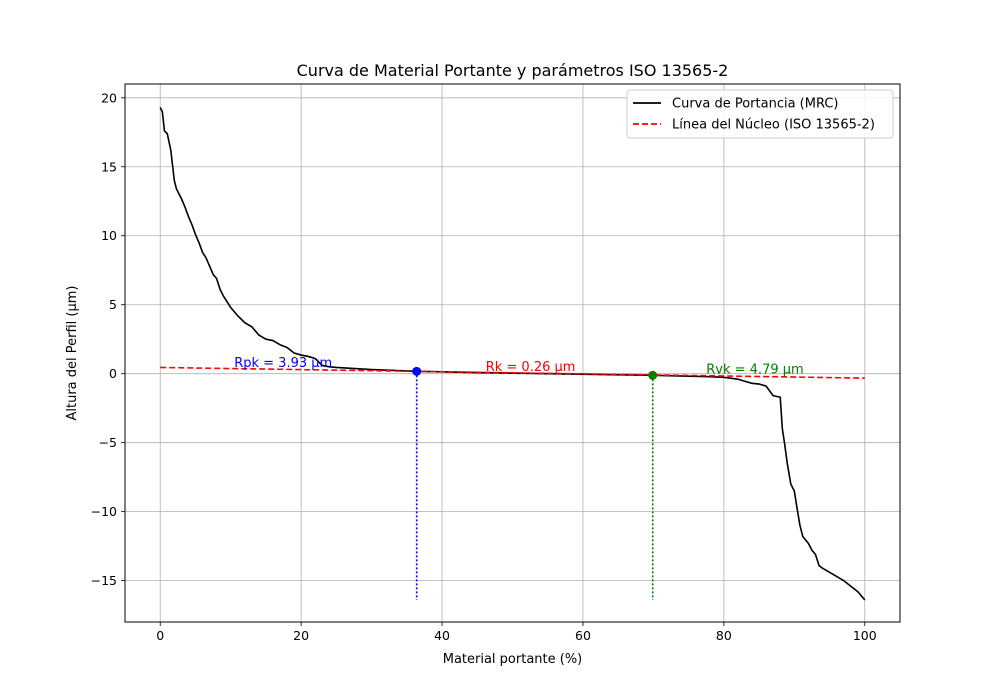  I want to click on x-tick-label: 0, so click(160, 635).